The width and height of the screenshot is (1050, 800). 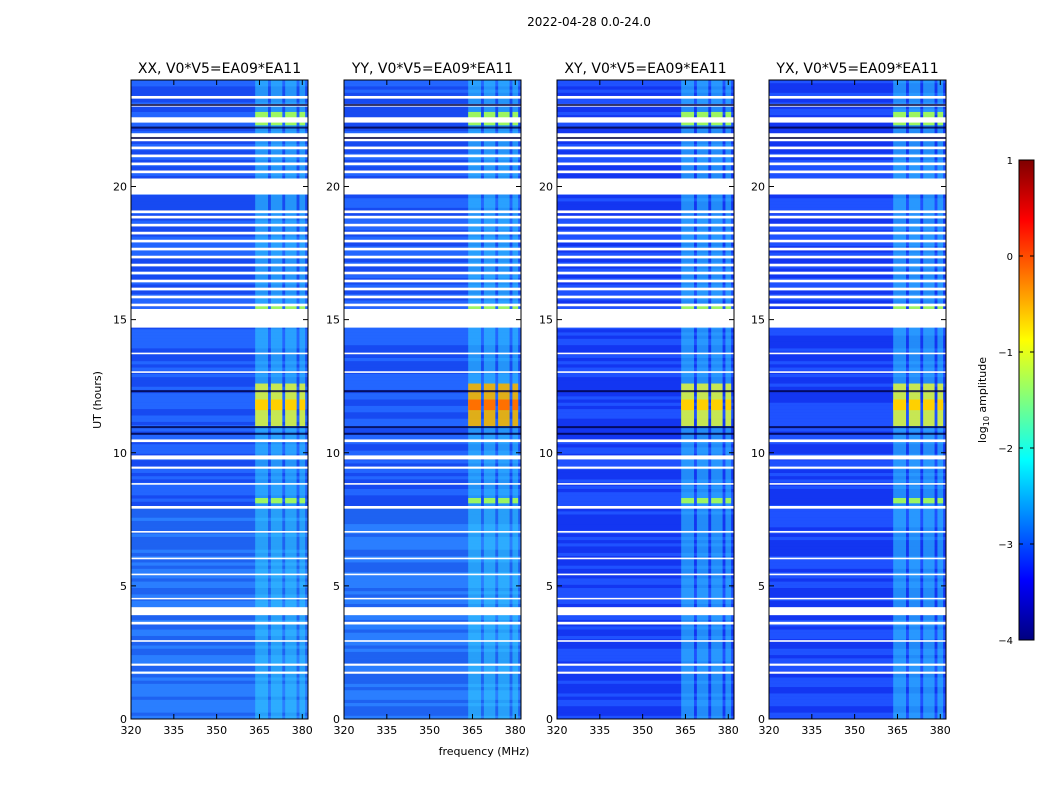 What do you see at coordinates (1010, 161) in the screenshot?
I see `colorbar-tick-label: 1` at bounding box center [1010, 161].